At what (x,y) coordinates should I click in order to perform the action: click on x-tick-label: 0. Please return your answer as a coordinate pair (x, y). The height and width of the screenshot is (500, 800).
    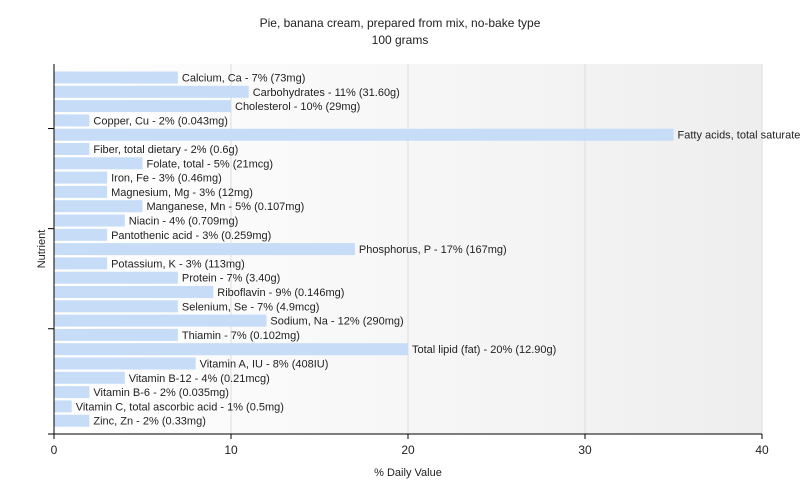
    Looking at the image, I should click on (54, 450).